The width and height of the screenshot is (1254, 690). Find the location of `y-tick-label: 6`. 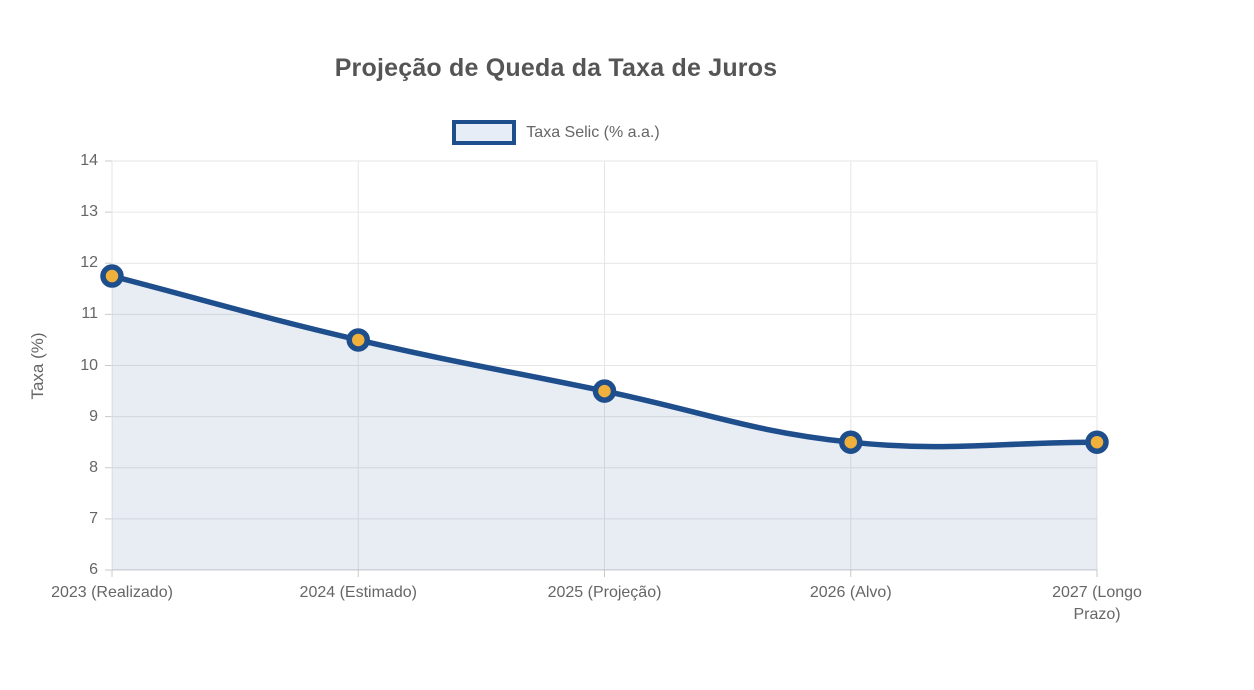

y-tick-label: 6 is located at coordinates (93, 569).